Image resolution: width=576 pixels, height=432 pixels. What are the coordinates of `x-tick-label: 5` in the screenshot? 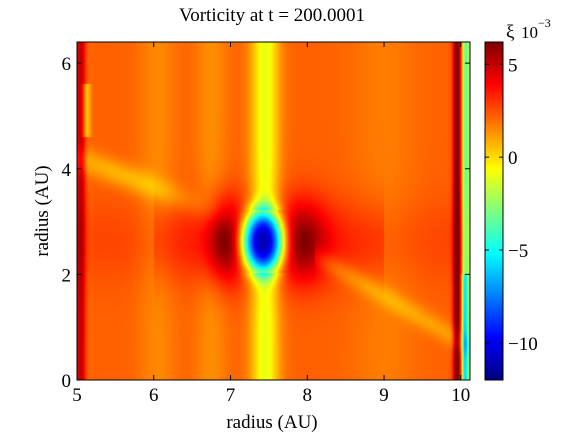 It's located at (77, 395).